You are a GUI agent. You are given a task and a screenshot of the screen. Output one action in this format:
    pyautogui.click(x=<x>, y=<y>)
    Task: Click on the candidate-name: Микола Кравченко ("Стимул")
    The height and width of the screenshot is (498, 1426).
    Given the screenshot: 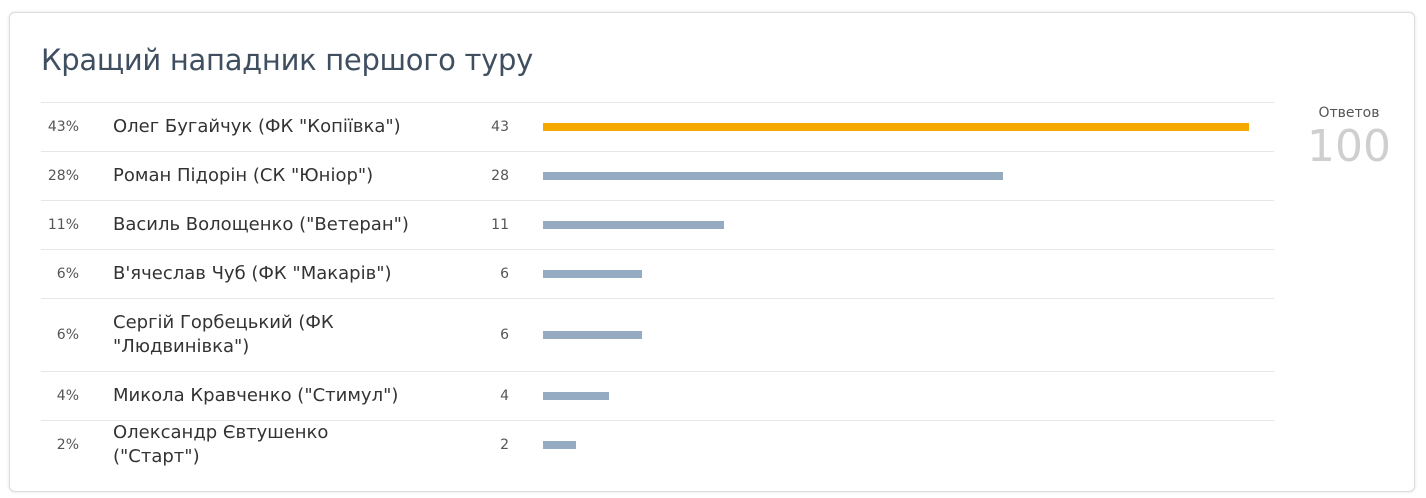 What is the action you would take?
    pyautogui.click(x=256, y=395)
    